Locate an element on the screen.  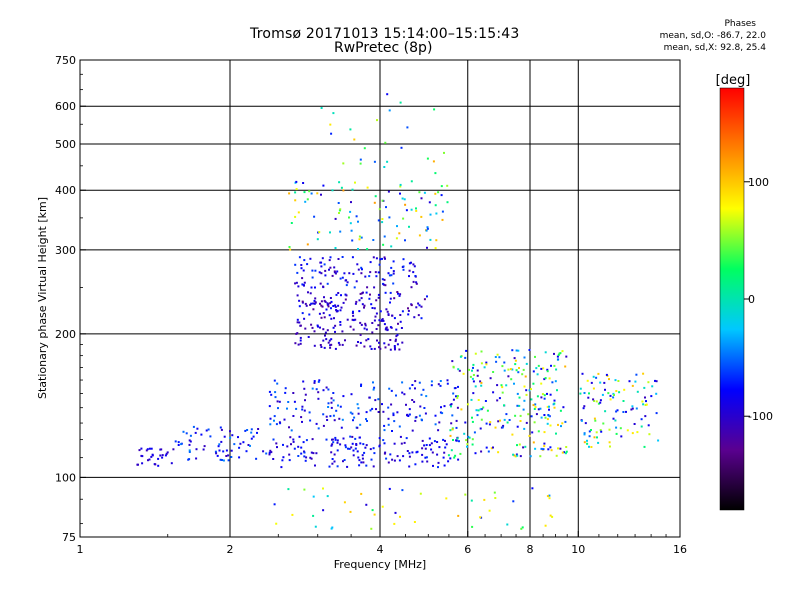
y-tick-label: 100 is located at coordinates (65, 477).